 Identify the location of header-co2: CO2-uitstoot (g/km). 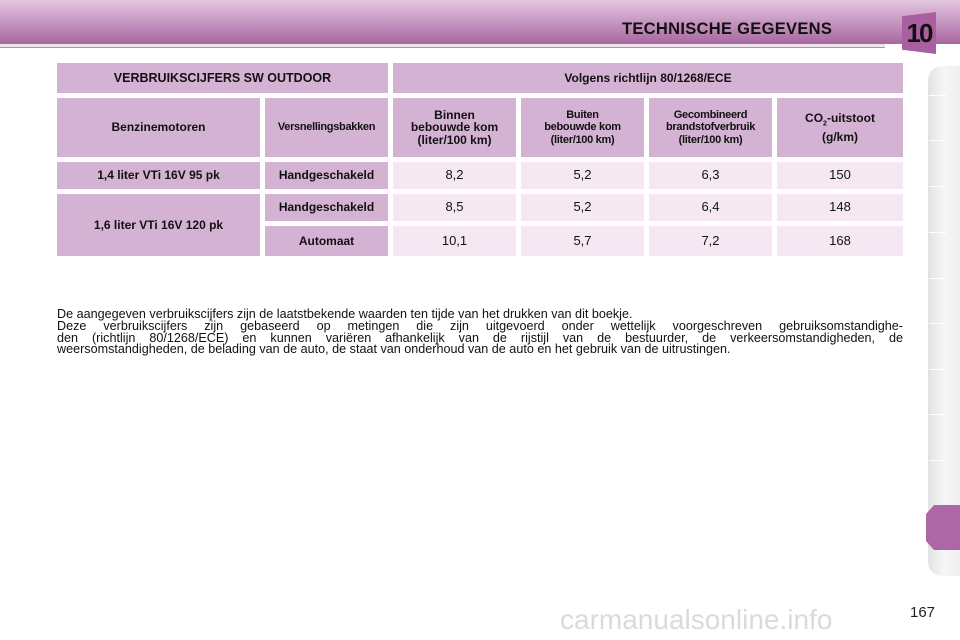
(840, 127).